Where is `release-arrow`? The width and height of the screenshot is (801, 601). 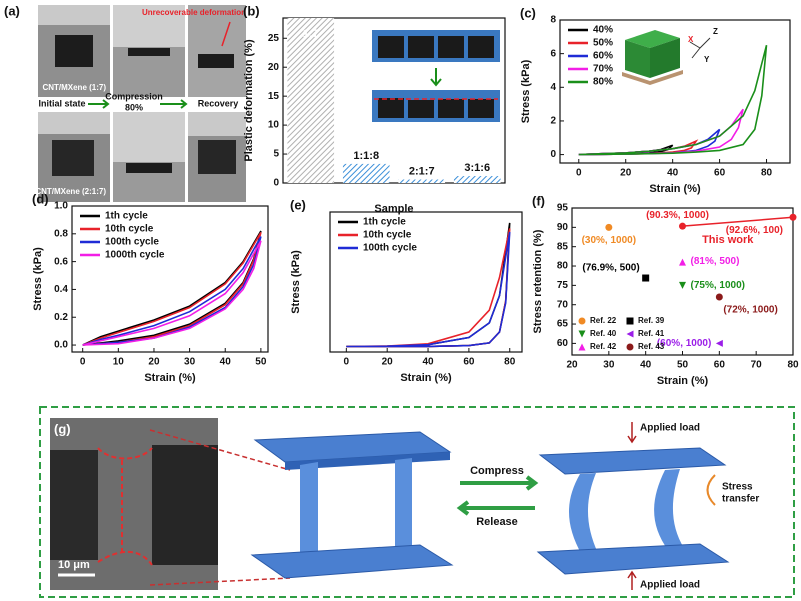 release-arrow is located at coordinates (495, 508).